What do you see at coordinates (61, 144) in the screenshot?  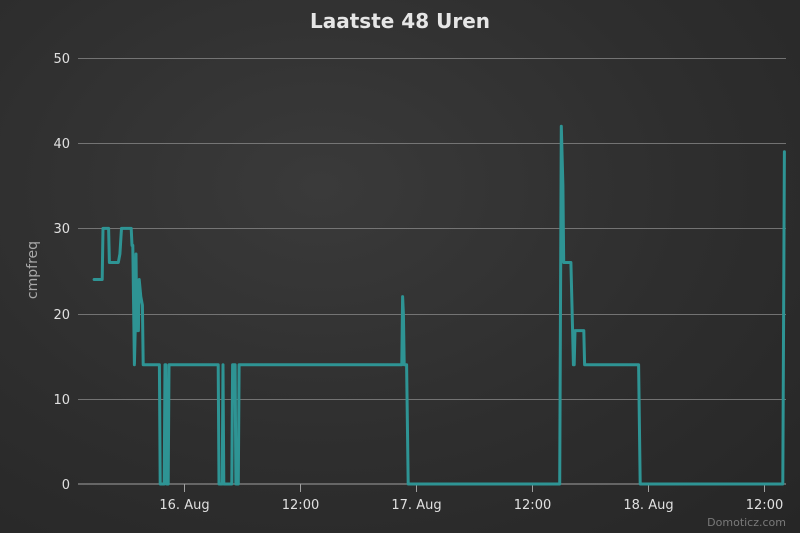 I see `y-tick-label: 40` at bounding box center [61, 144].